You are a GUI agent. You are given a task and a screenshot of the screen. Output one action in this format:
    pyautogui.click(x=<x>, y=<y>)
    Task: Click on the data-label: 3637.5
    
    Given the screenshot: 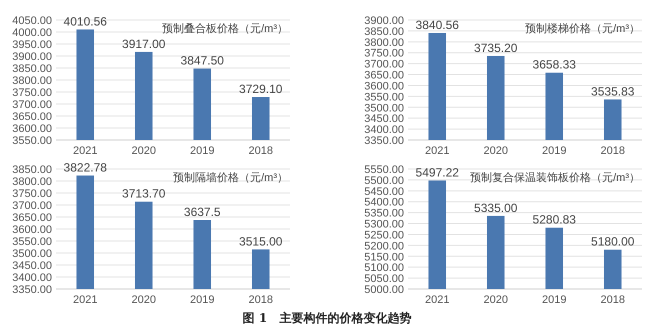 What is the action you would take?
    pyautogui.click(x=202, y=212)
    